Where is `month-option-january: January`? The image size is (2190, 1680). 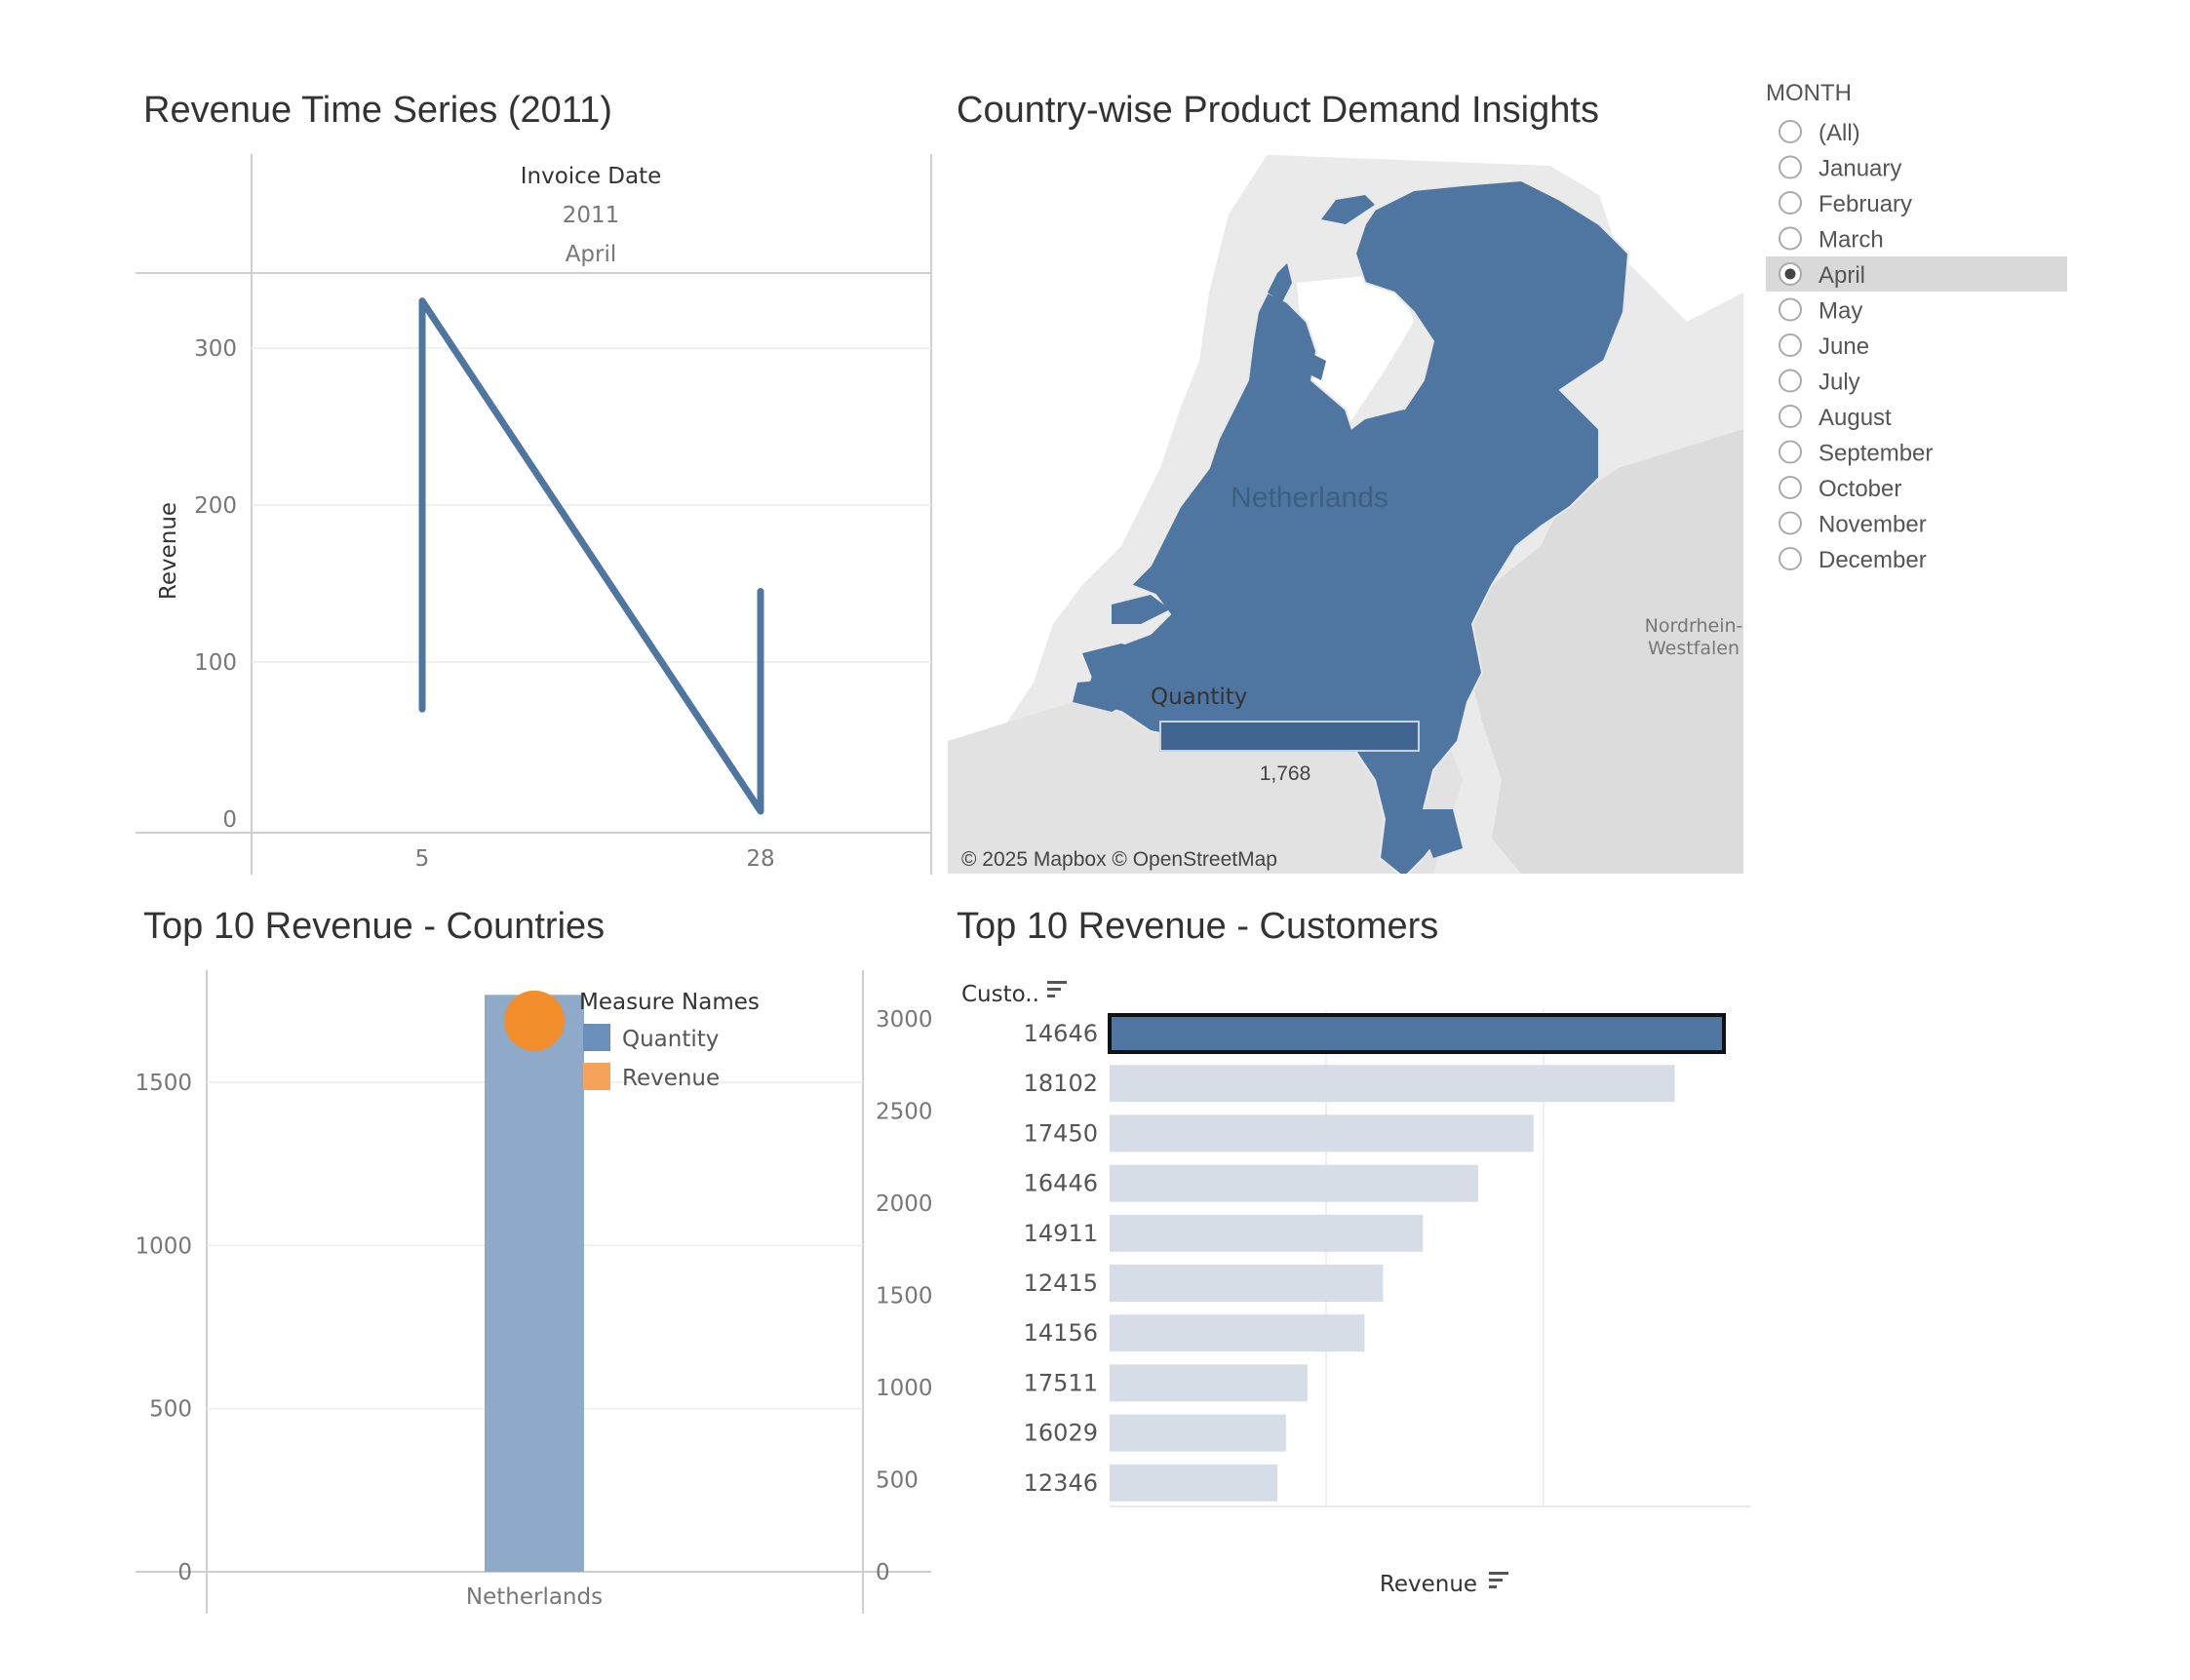 month-option-january: January is located at coordinates (1840, 168).